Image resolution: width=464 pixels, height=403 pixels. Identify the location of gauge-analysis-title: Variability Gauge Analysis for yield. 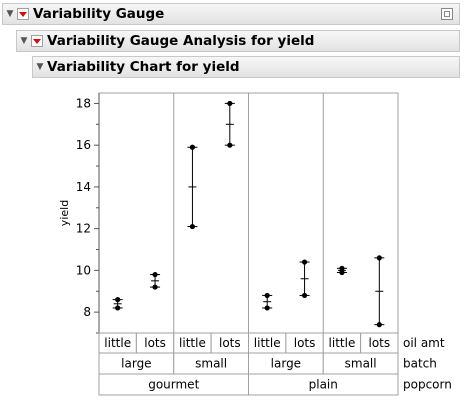
(181, 41).